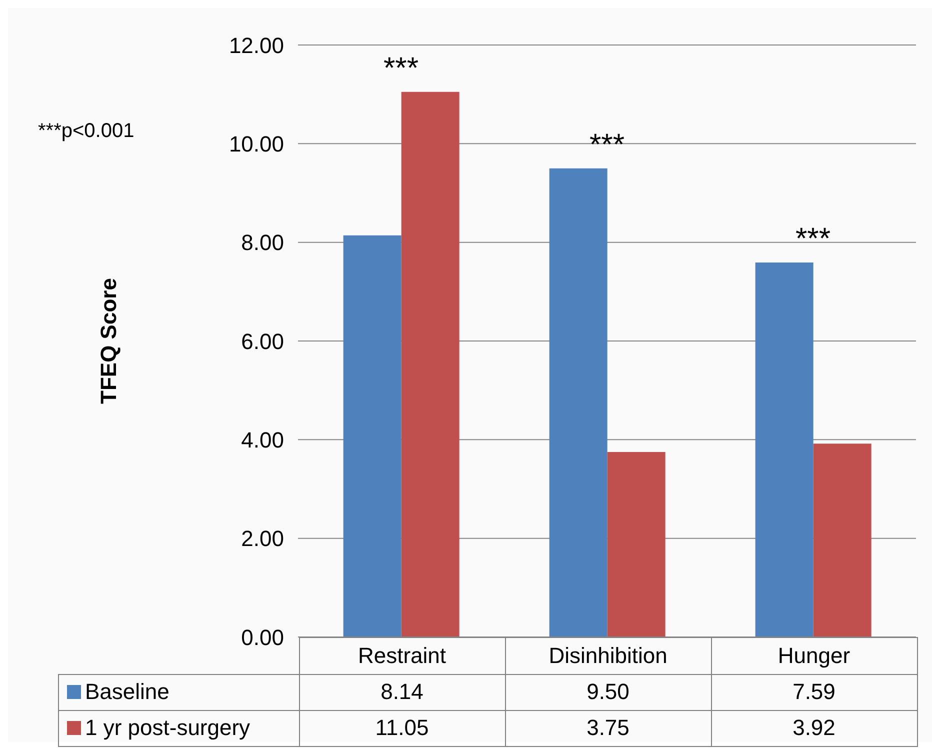 This screenshot has height=750, width=940. I want to click on data-label: 3.75, so click(608, 728).